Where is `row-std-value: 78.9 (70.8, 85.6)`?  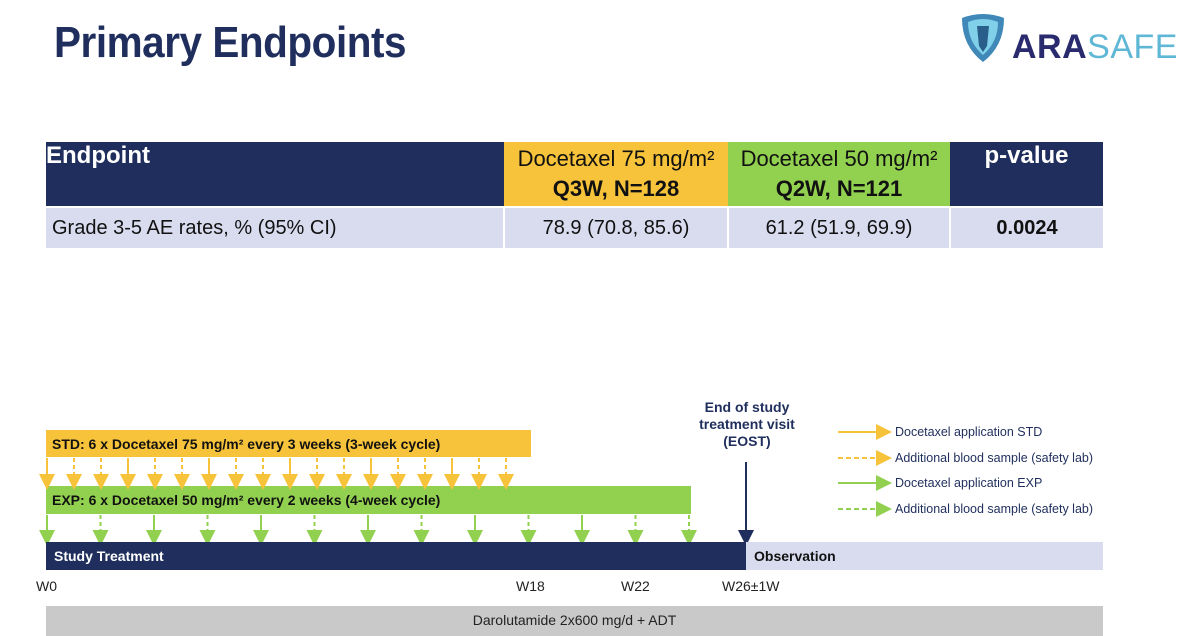
row-std-value: 78.9 (70.8, 85.6) is located at coordinates (615, 227).